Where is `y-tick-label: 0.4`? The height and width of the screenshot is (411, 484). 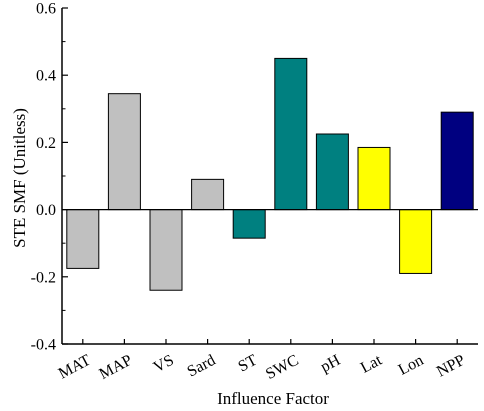 y-tick-label: 0.4 is located at coordinates (46, 76).